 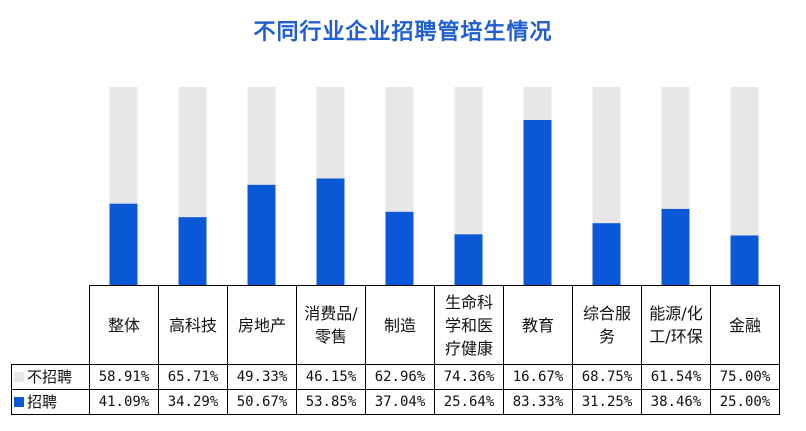 I want to click on data-label: 49.33%, so click(x=262, y=377).